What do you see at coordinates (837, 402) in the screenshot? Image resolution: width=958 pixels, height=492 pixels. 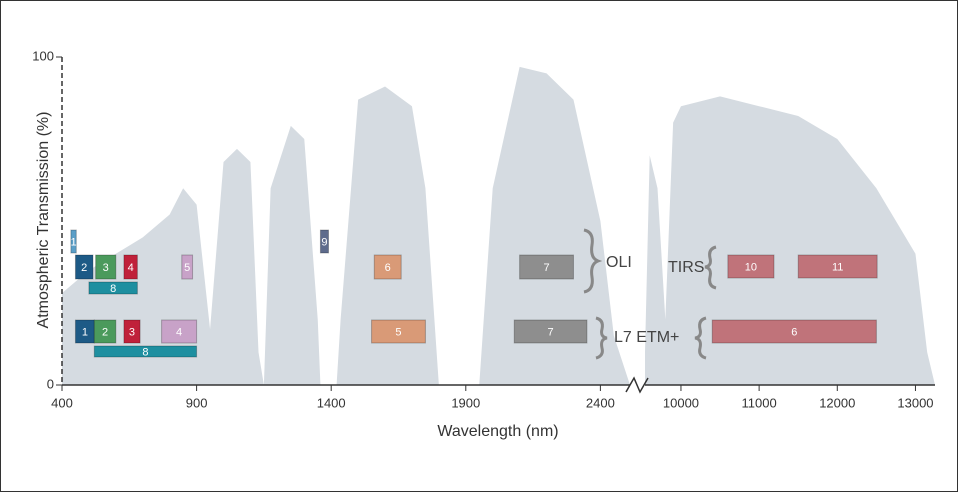 I see `x-tick-label: 12000` at bounding box center [837, 402].